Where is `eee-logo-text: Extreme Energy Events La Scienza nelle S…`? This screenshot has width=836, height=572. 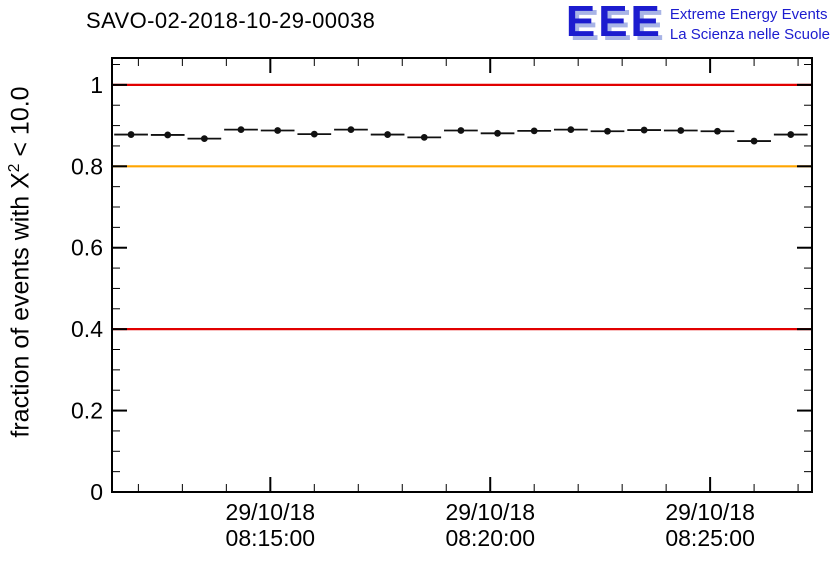 eee-logo-text: Extreme Energy Events La Scienza nelle S… is located at coordinates (750, 23).